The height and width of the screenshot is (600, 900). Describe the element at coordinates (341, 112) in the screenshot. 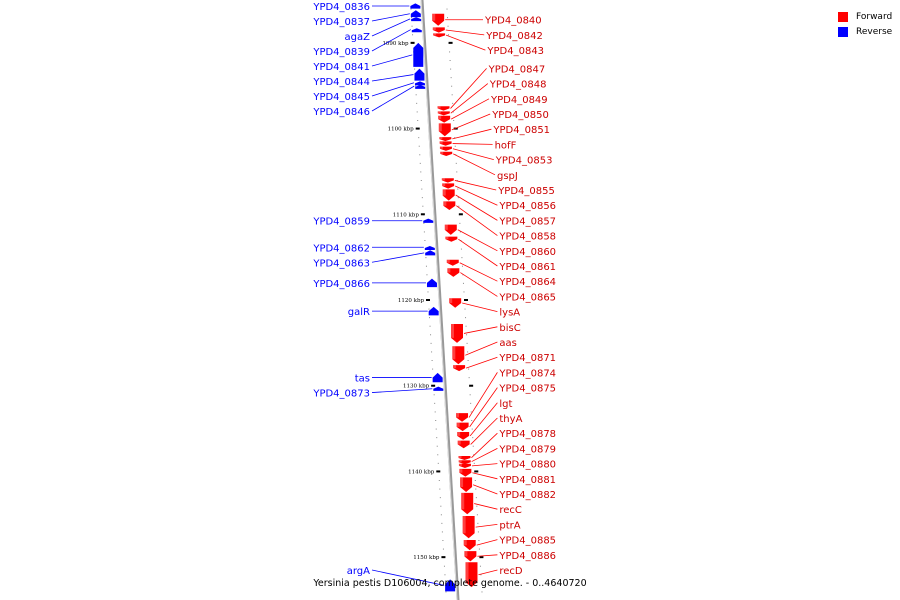

I see `gene-label-reverse: YPD4_0846` at that location.